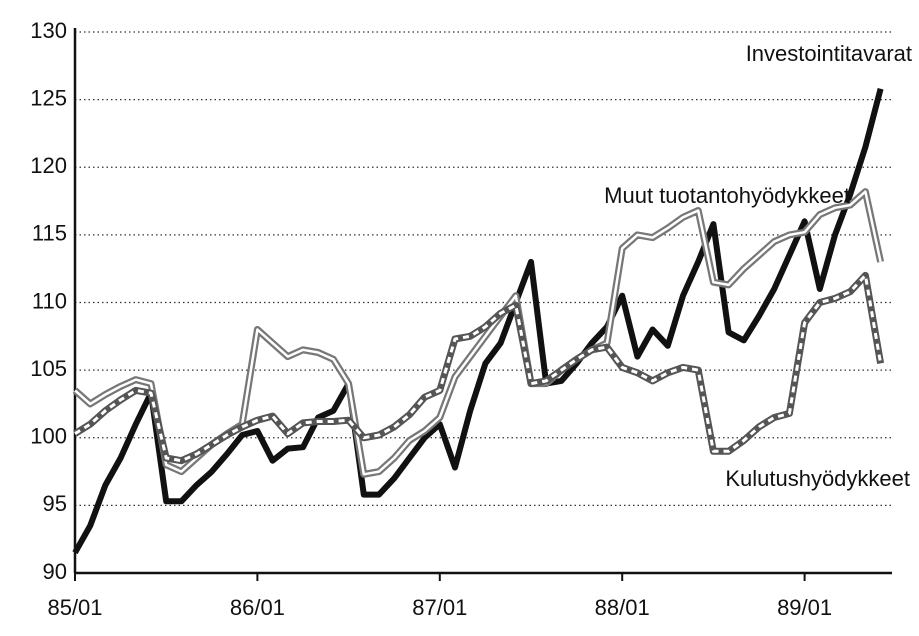 This screenshot has height=636, width=919. I want to click on y-tick-label: 125, so click(48, 97).